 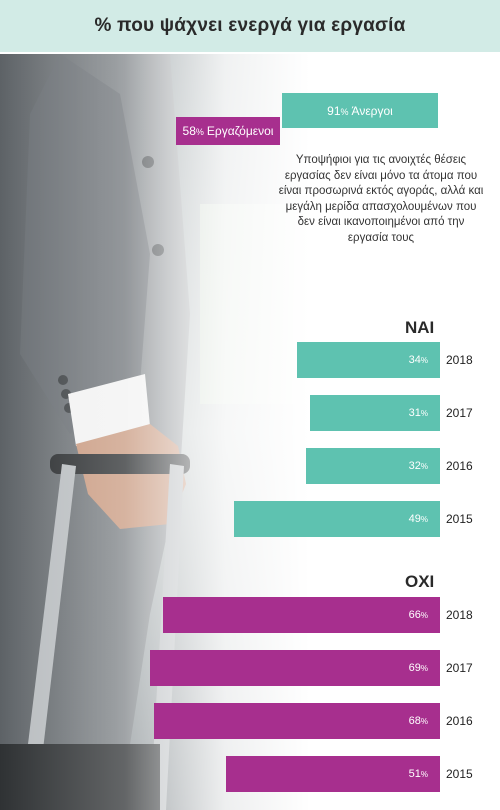 What do you see at coordinates (459, 668) in the screenshot?
I see `no-year-label-2017: 2017` at bounding box center [459, 668].